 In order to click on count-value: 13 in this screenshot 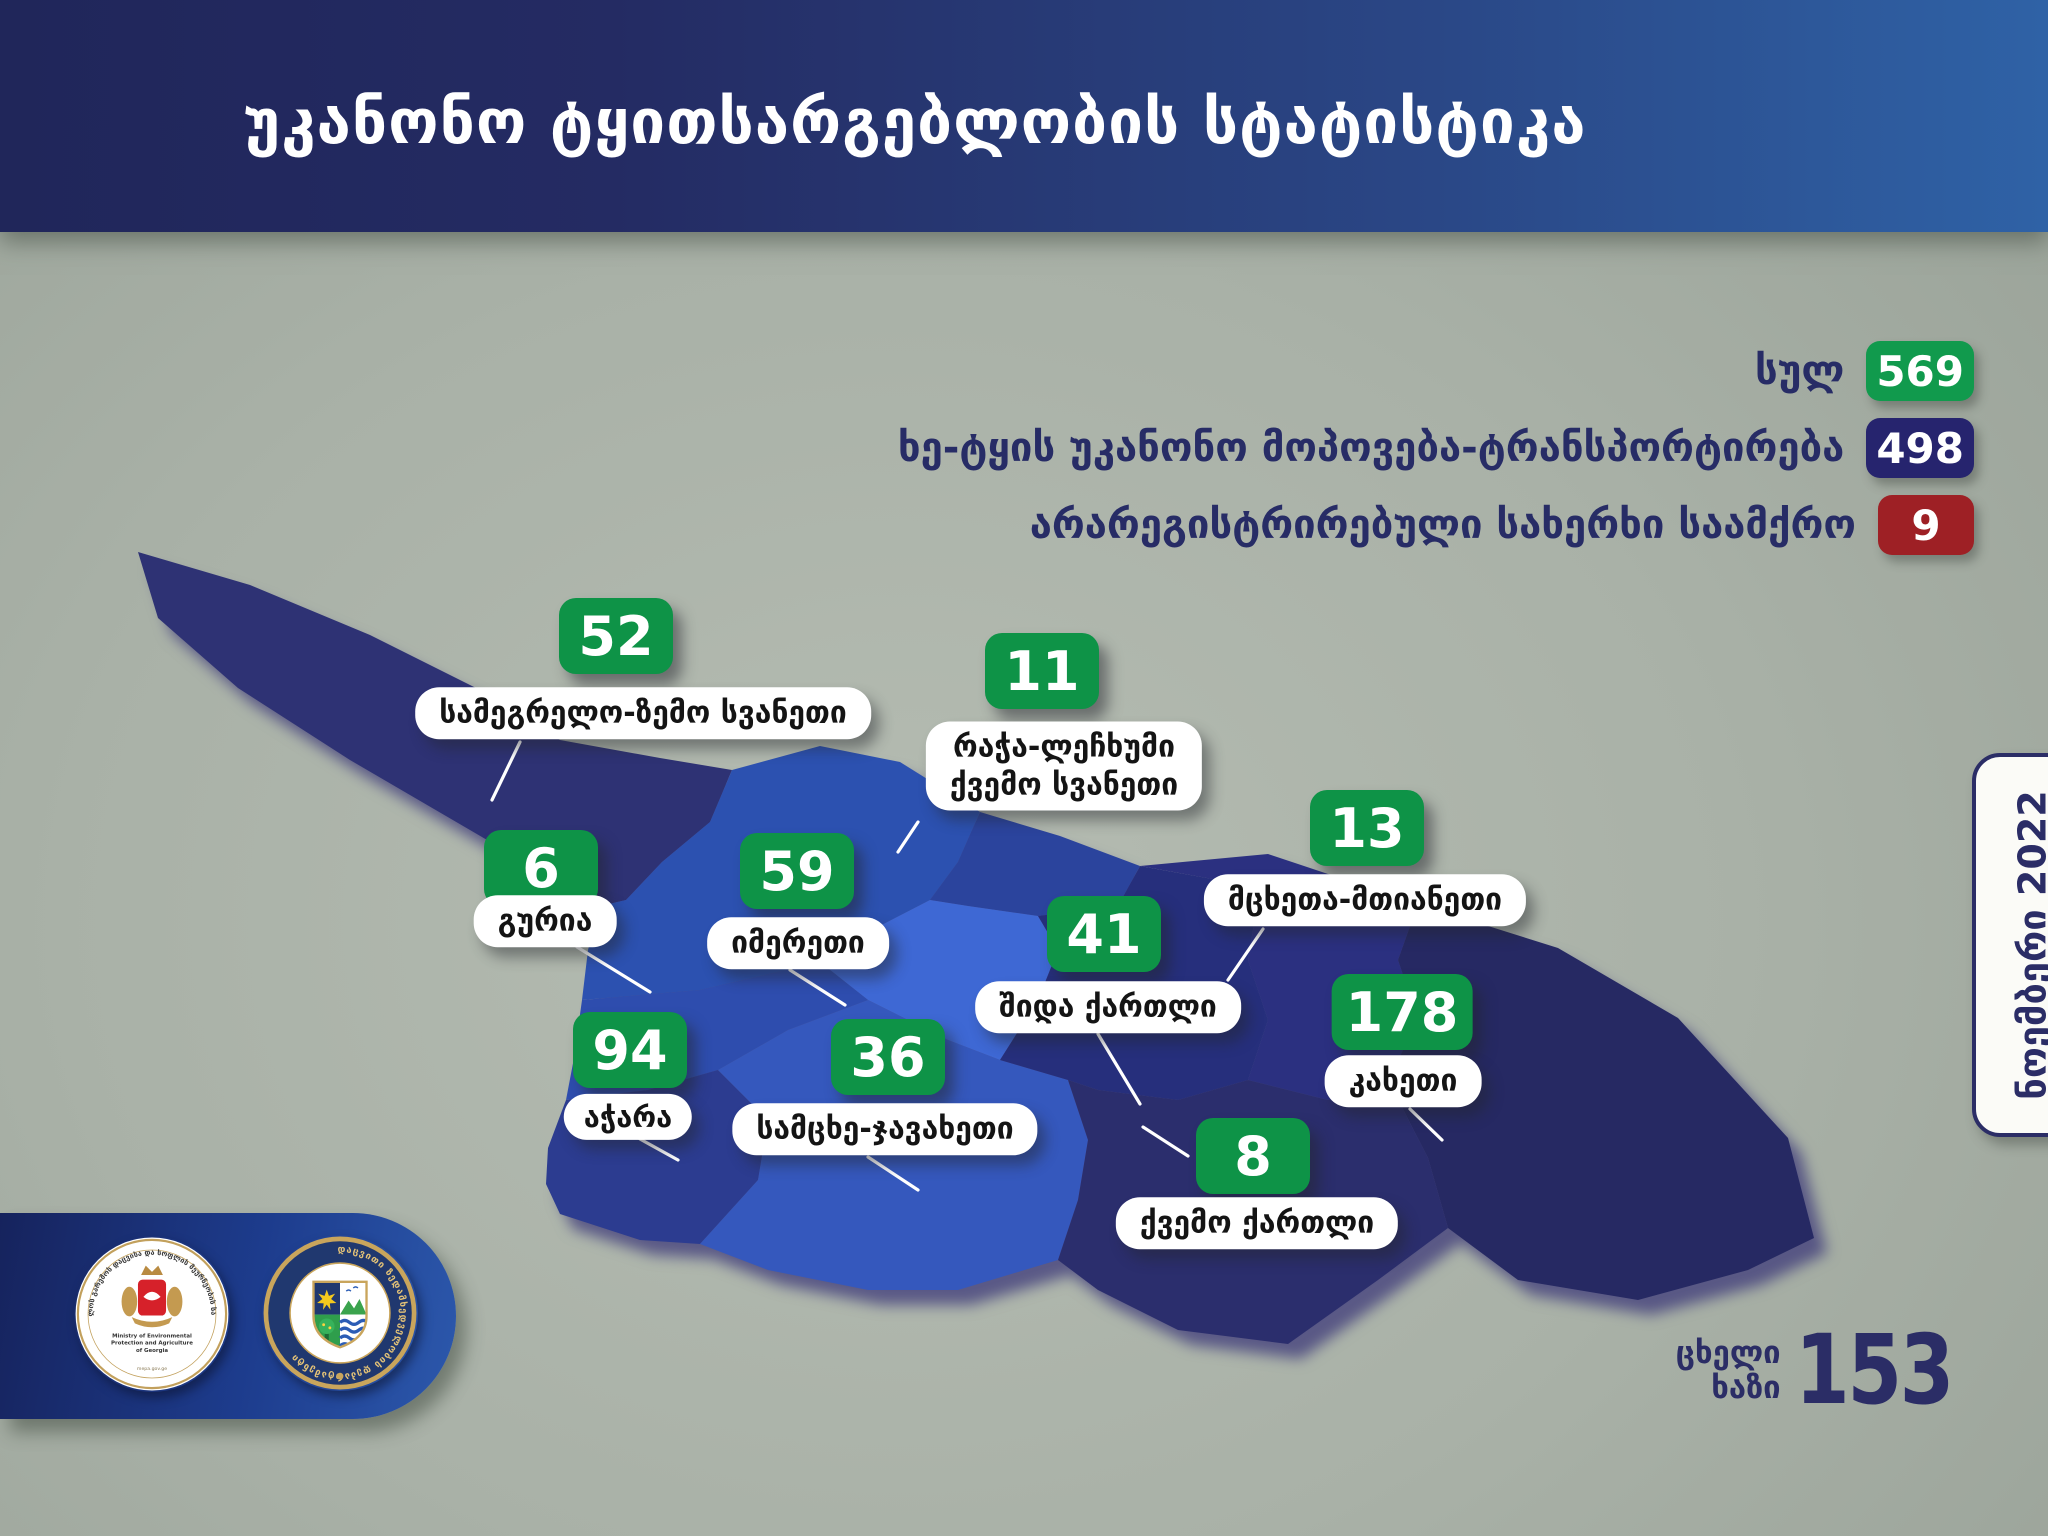, I will do `click(1367, 828)`.